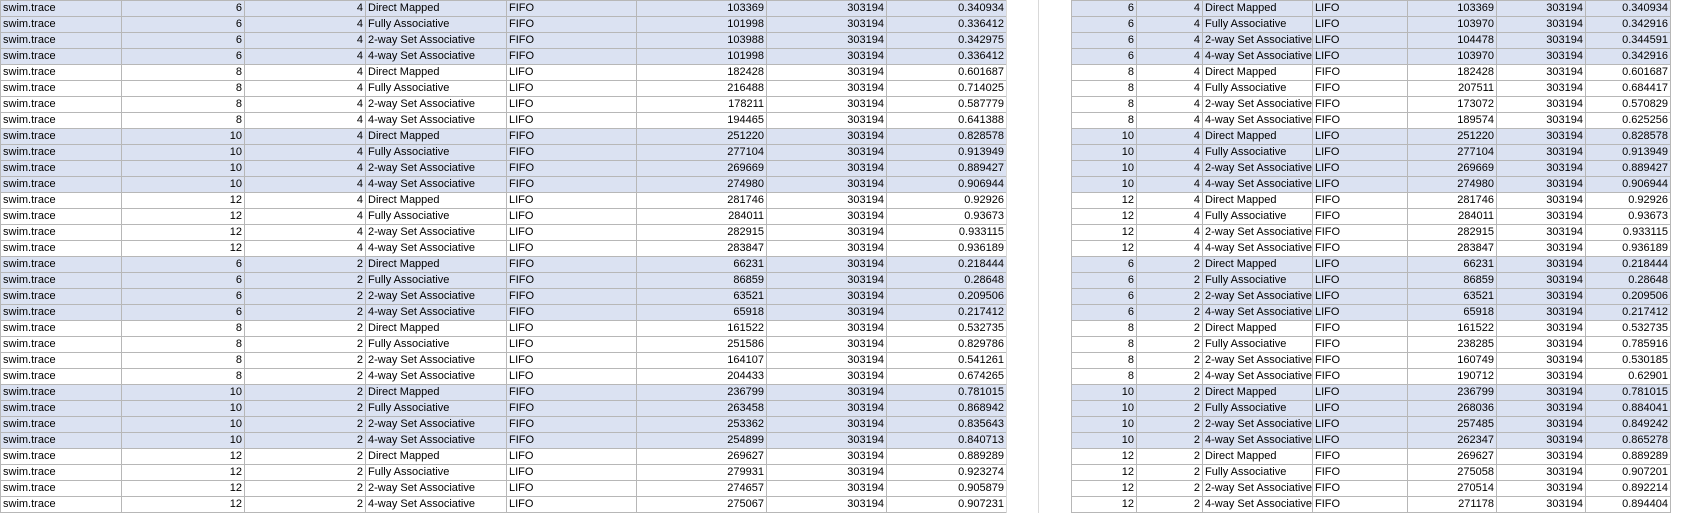 The width and height of the screenshot is (1702, 513). Describe the element at coordinates (1628, 408) in the screenshot. I see `table-cell: 0.884041` at that location.